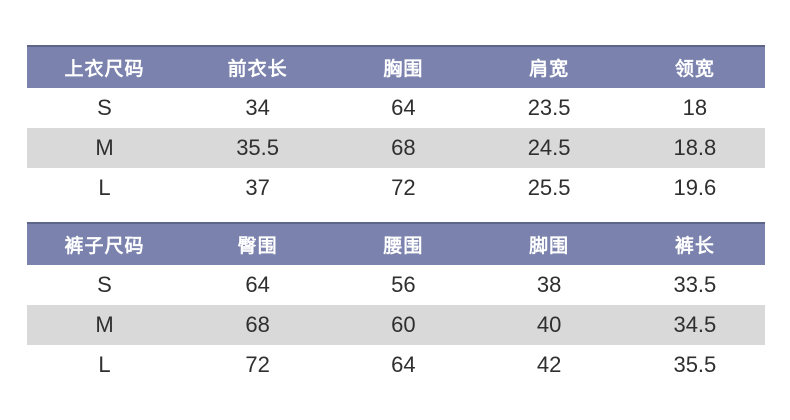 This screenshot has width=790, height=420. I want to click on table-row: L 37 72 25.5 19.6, so click(396, 188).